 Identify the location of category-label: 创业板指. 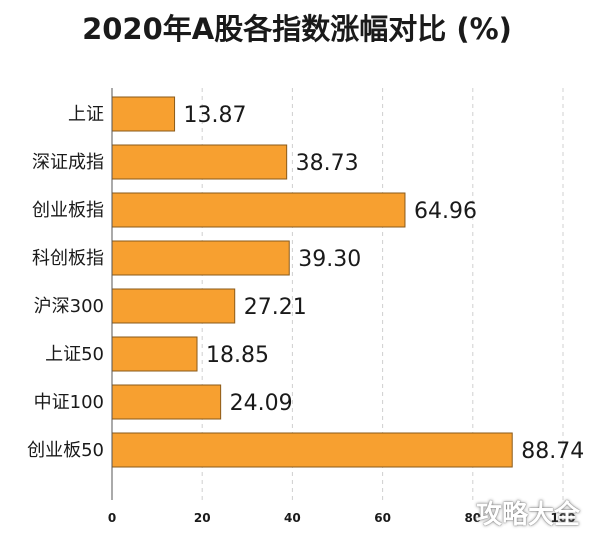
(68, 210).